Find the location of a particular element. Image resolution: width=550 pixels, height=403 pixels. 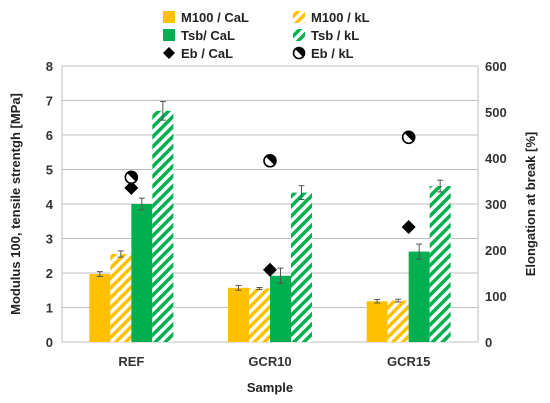

x-axis-title: Sample is located at coordinates (270, 387).